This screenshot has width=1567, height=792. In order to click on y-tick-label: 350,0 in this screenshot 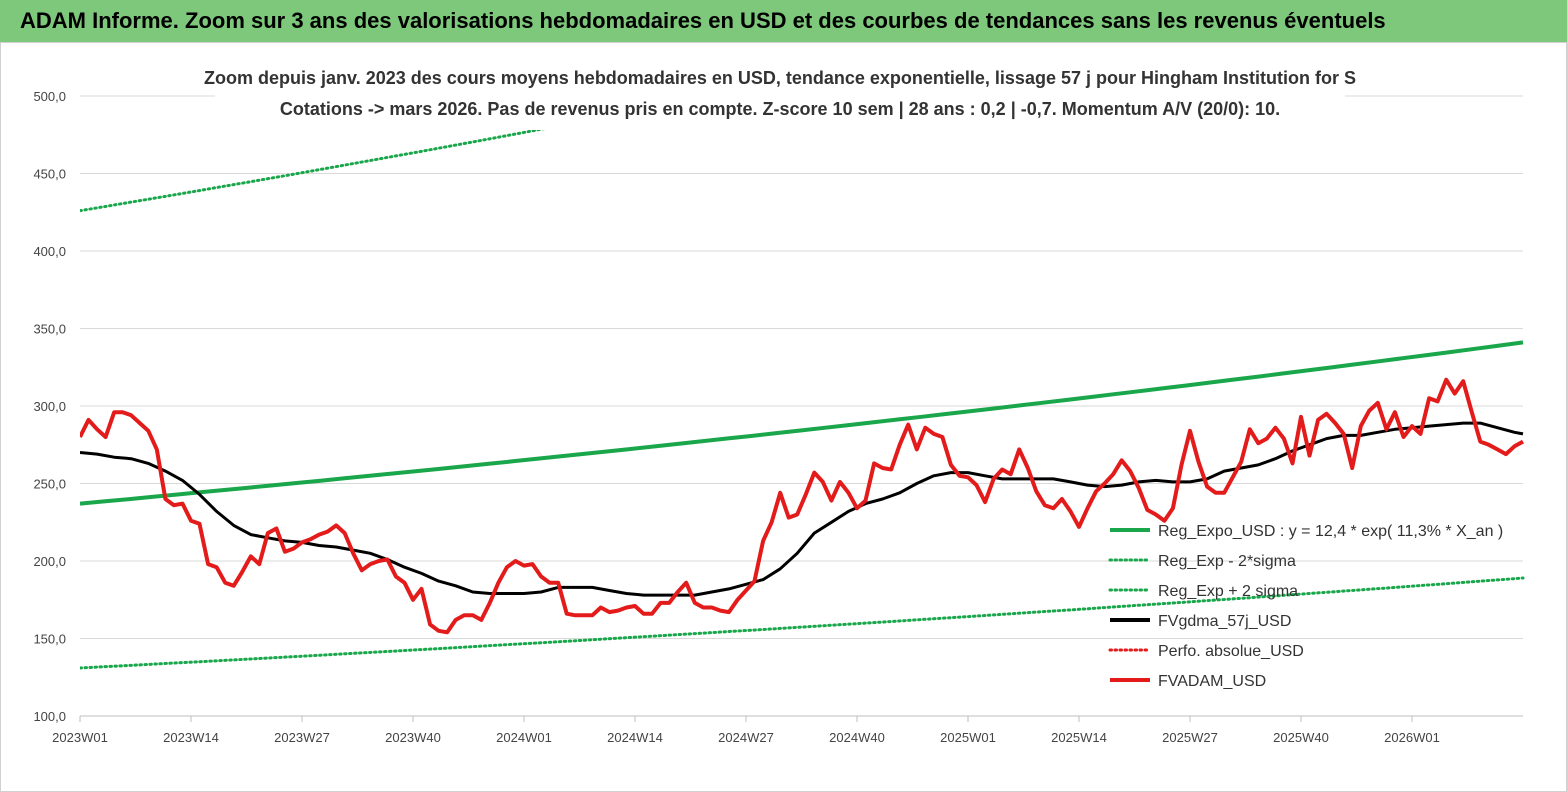, I will do `click(49, 329)`.